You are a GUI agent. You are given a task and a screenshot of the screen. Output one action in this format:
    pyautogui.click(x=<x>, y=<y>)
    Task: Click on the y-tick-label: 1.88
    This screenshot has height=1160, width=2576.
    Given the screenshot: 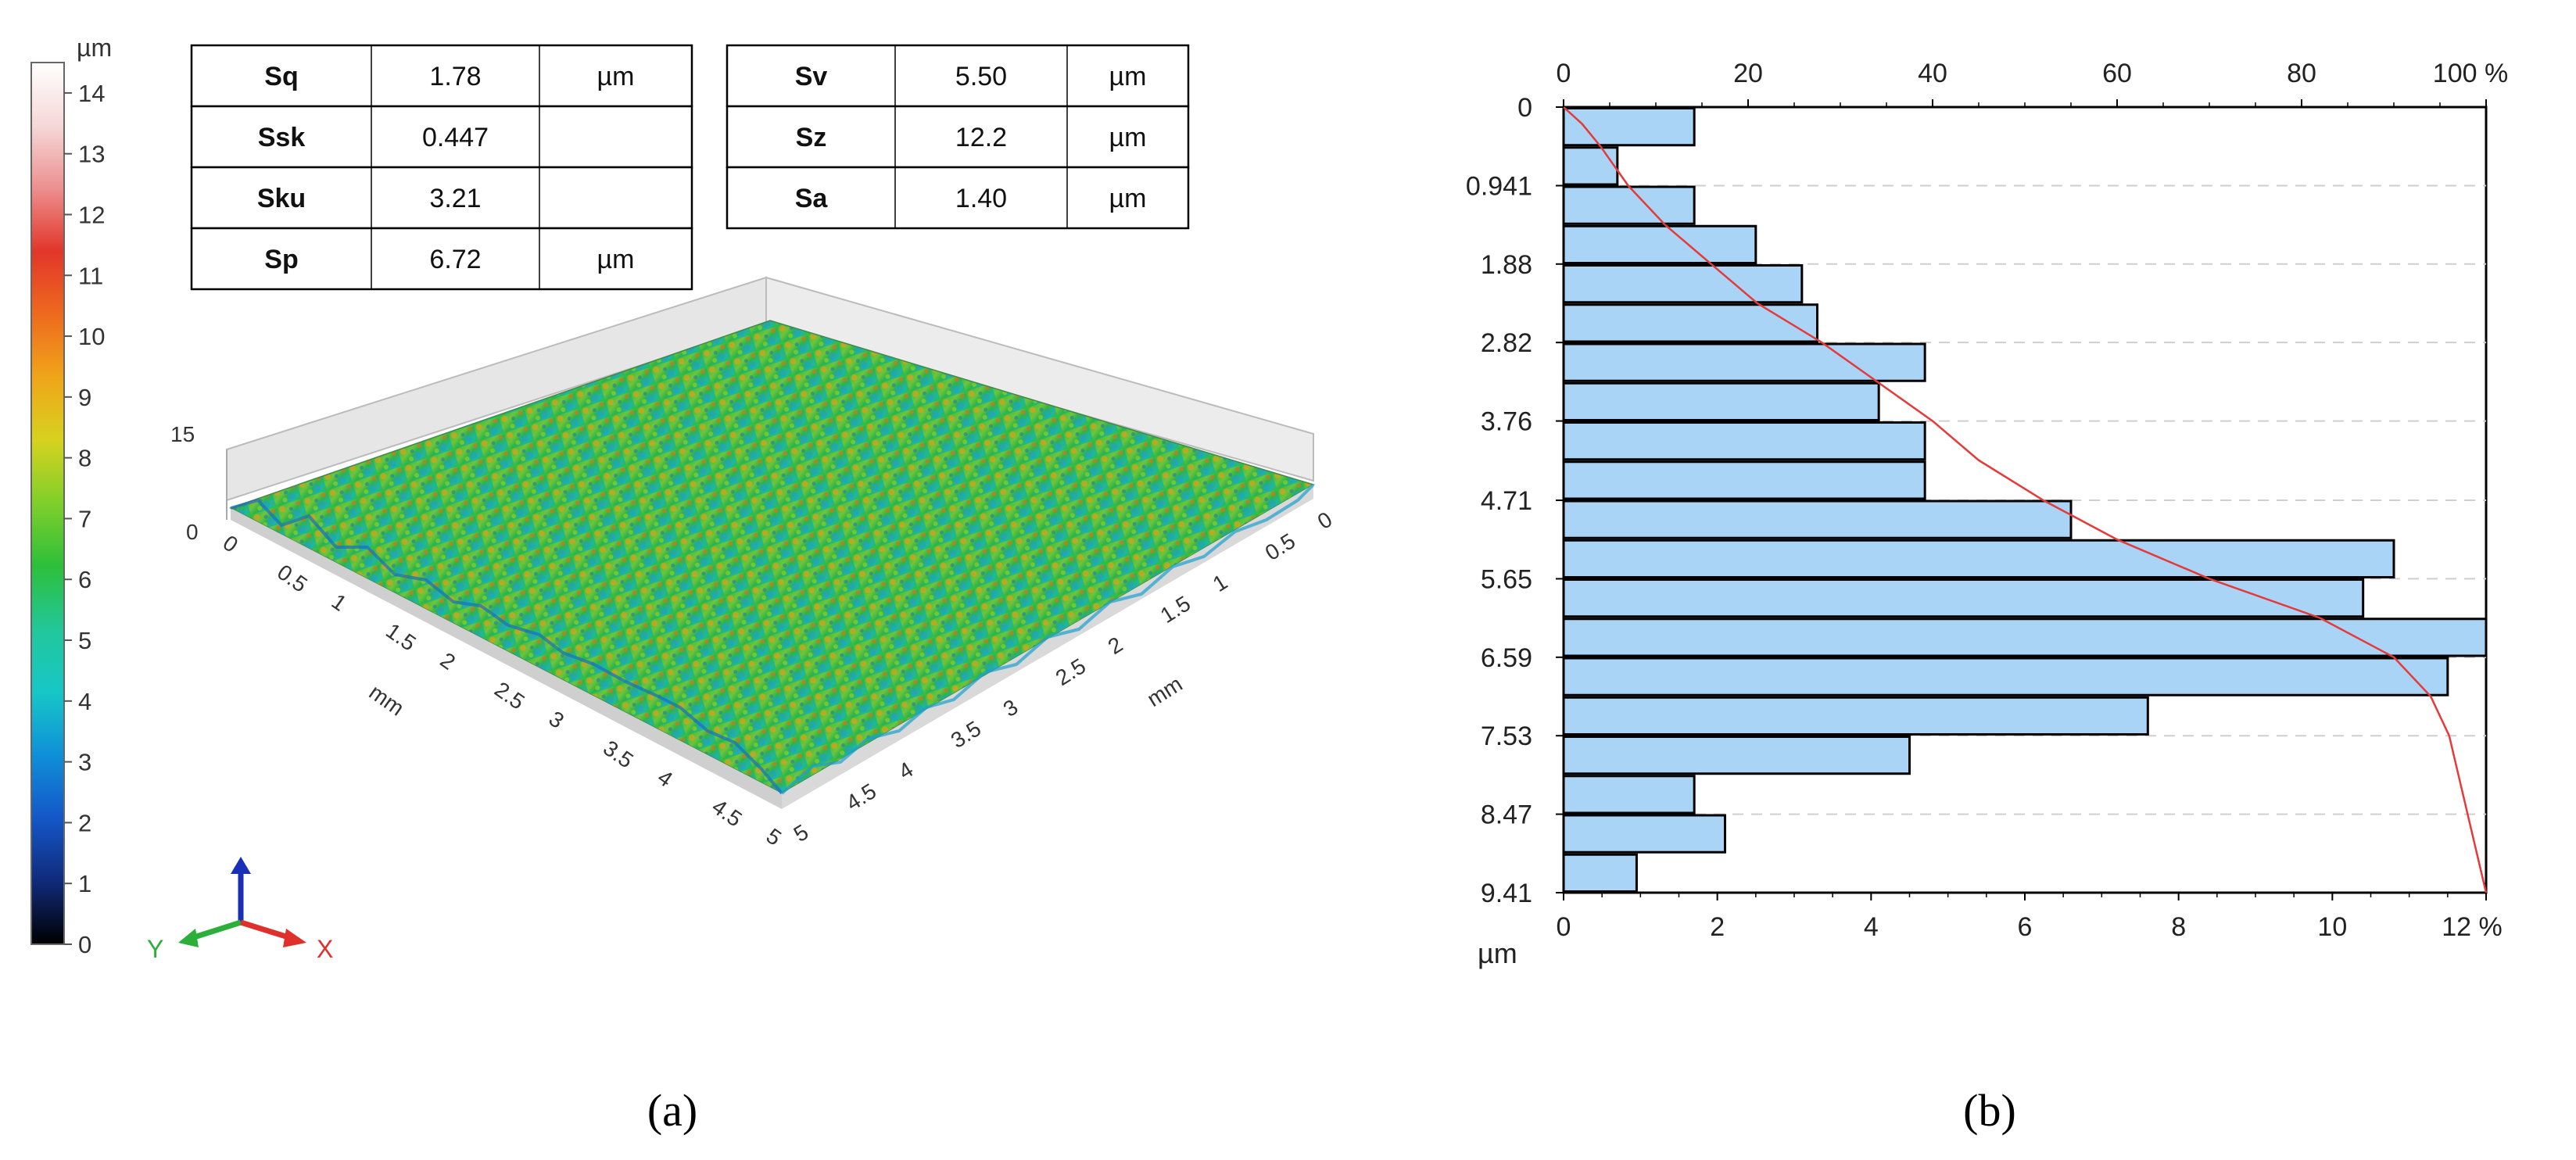 What is the action you would take?
    pyautogui.click(x=1506, y=265)
    